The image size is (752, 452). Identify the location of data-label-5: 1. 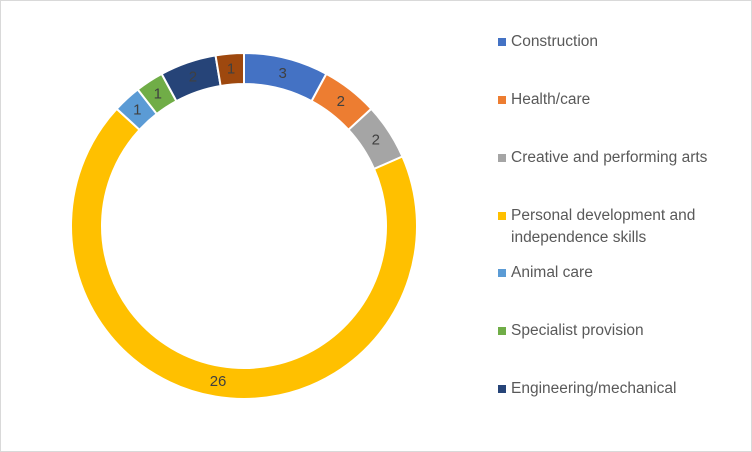
(158, 94).